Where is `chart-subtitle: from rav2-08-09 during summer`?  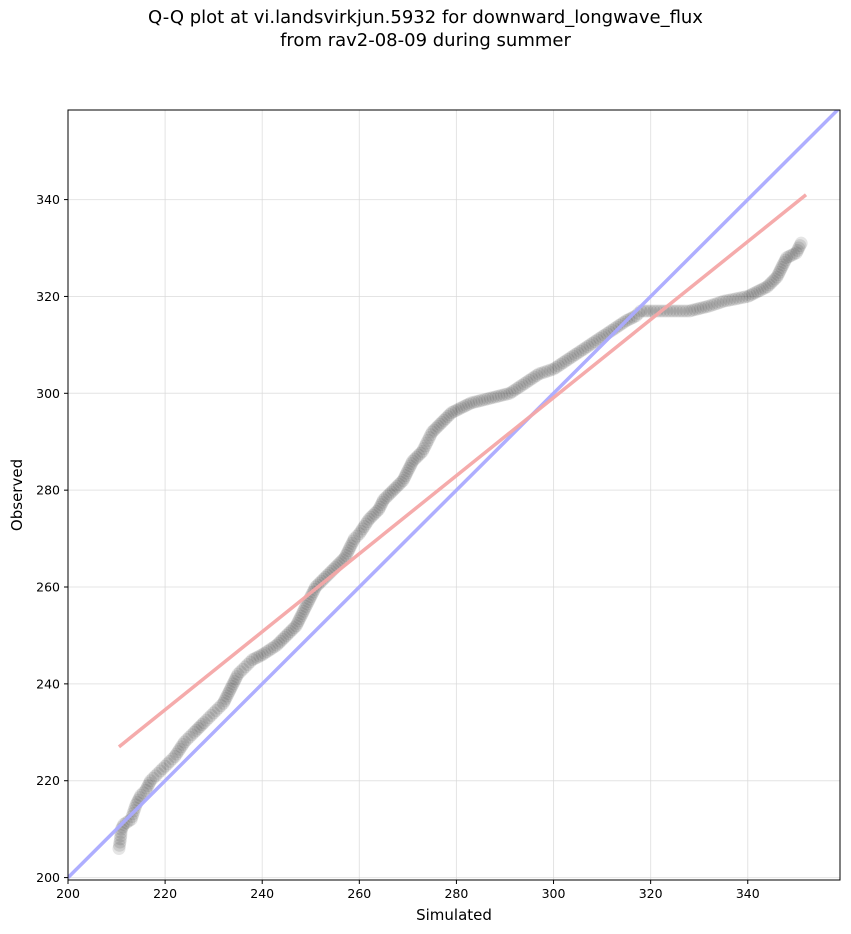
chart-subtitle: from rav2-08-09 during summer is located at coordinates (425, 40).